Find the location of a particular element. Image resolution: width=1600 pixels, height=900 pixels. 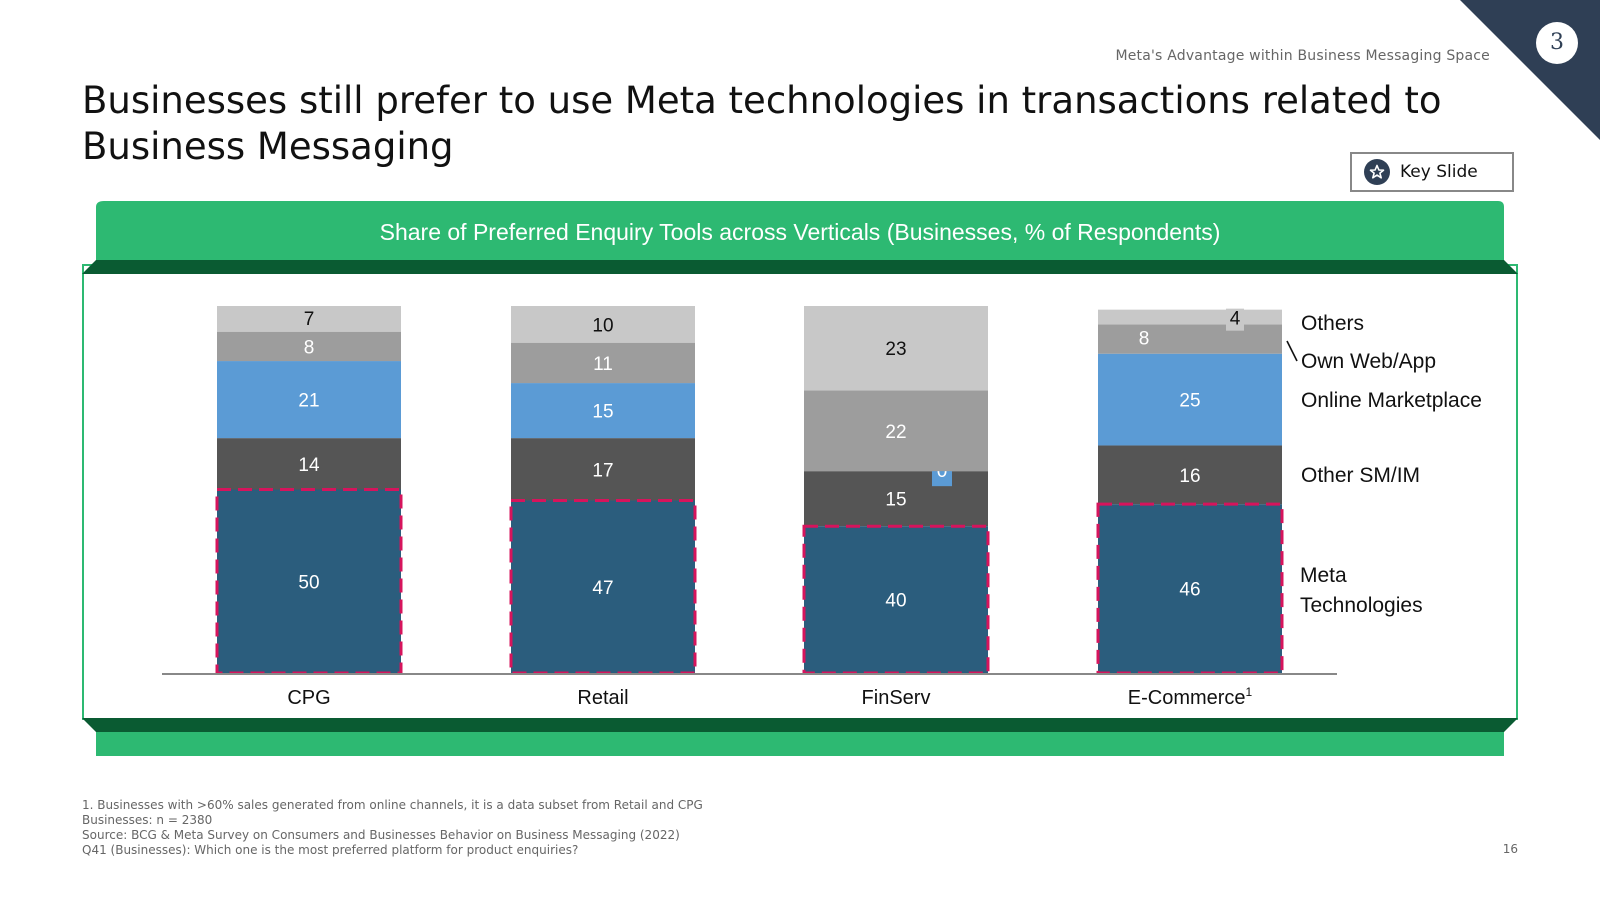

bar-own-web-app-finserv is located at coordinates (896, 431).